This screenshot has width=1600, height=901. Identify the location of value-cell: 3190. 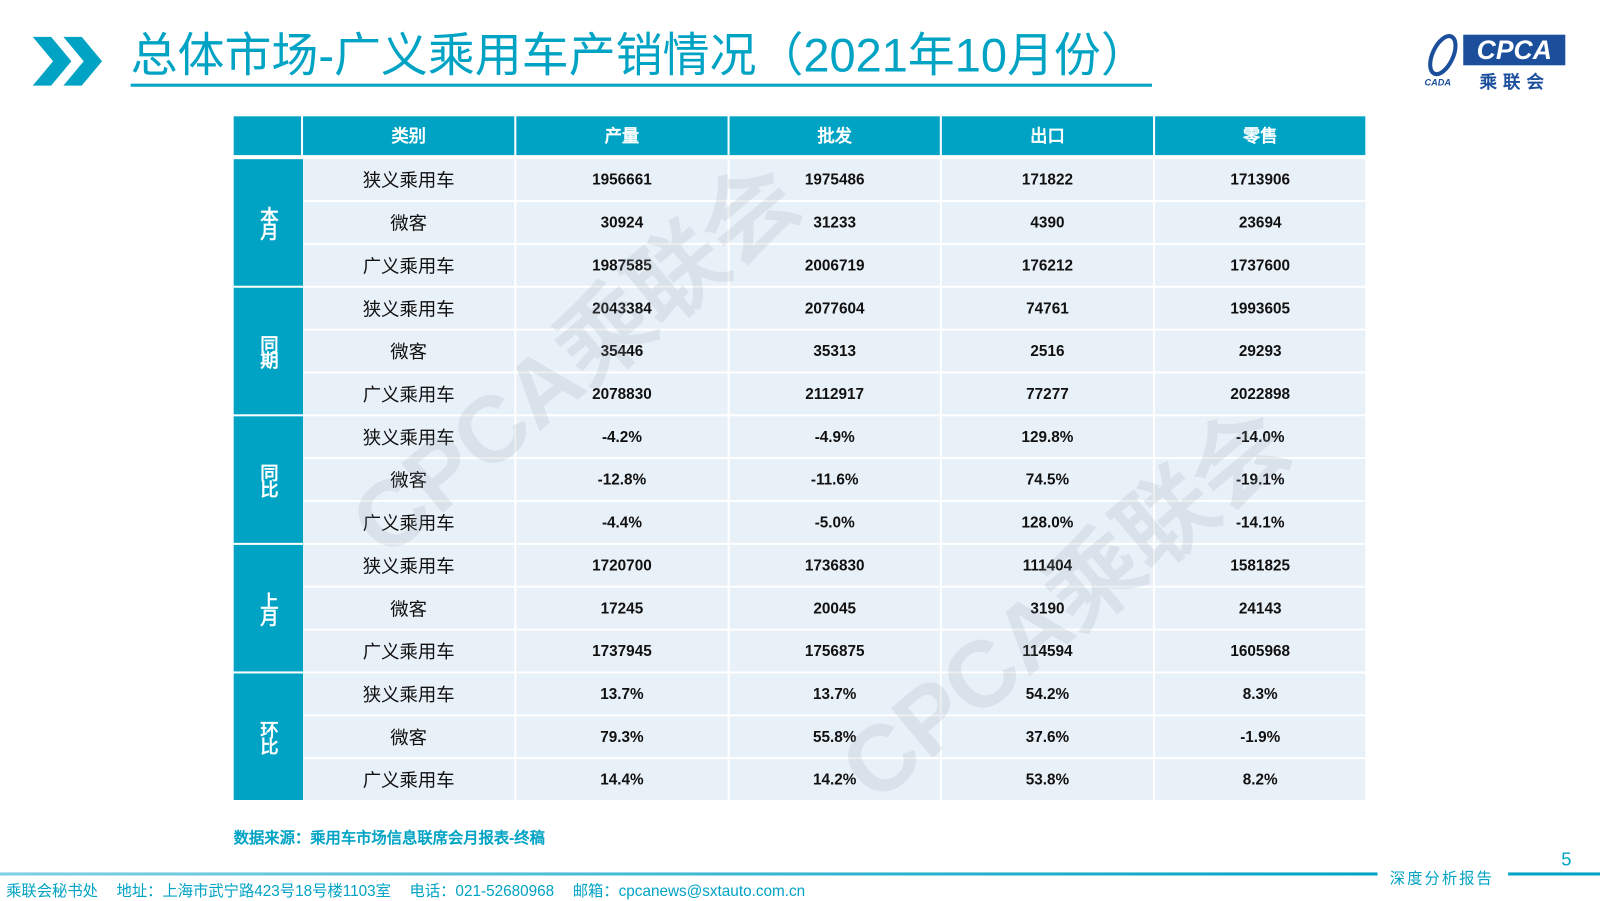
(1047, 608).